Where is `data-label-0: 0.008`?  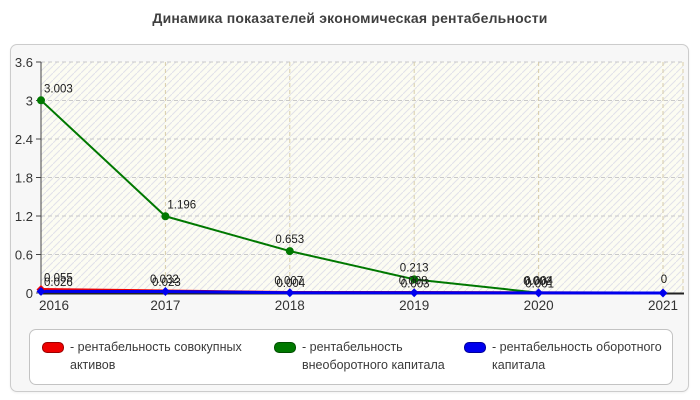 data-label-0: 0.008 is located at coordinates (413, 281).